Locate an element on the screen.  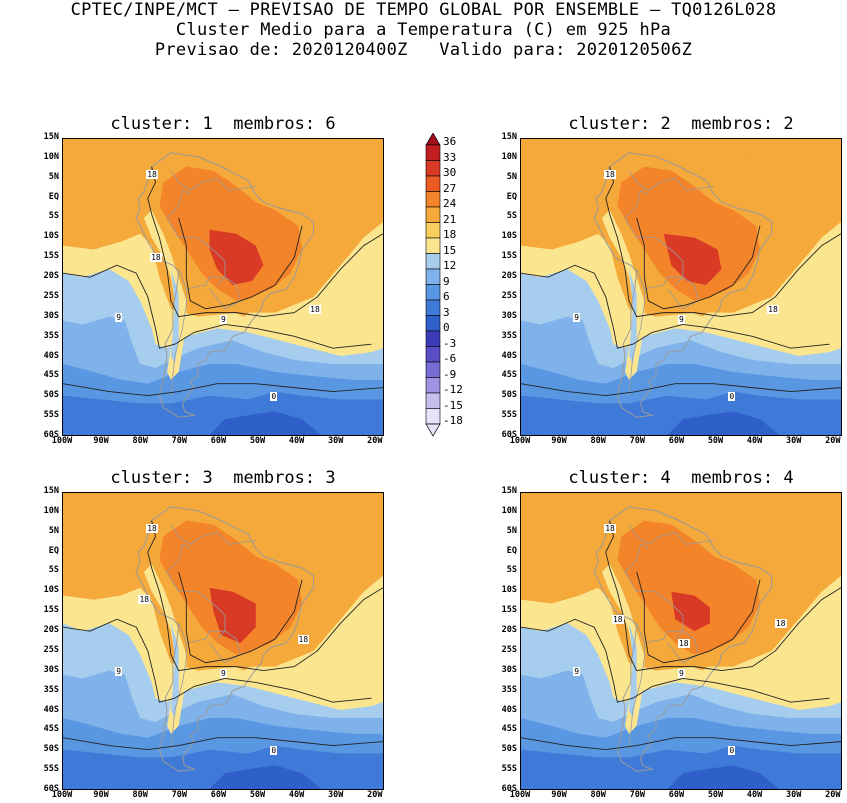
lat-tick-label: 35S is located at coordinates (509, 689).